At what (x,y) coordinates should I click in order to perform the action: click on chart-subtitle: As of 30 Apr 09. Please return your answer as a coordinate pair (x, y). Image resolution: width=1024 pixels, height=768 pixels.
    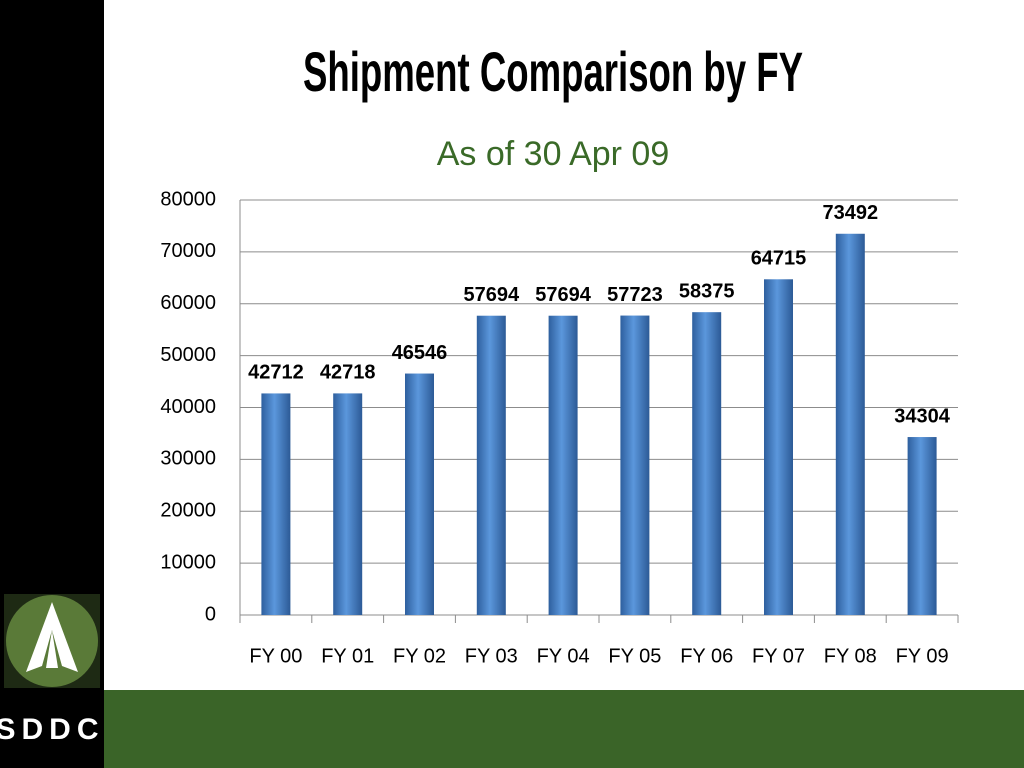
    Looking at the image, I should click on (553, 154).